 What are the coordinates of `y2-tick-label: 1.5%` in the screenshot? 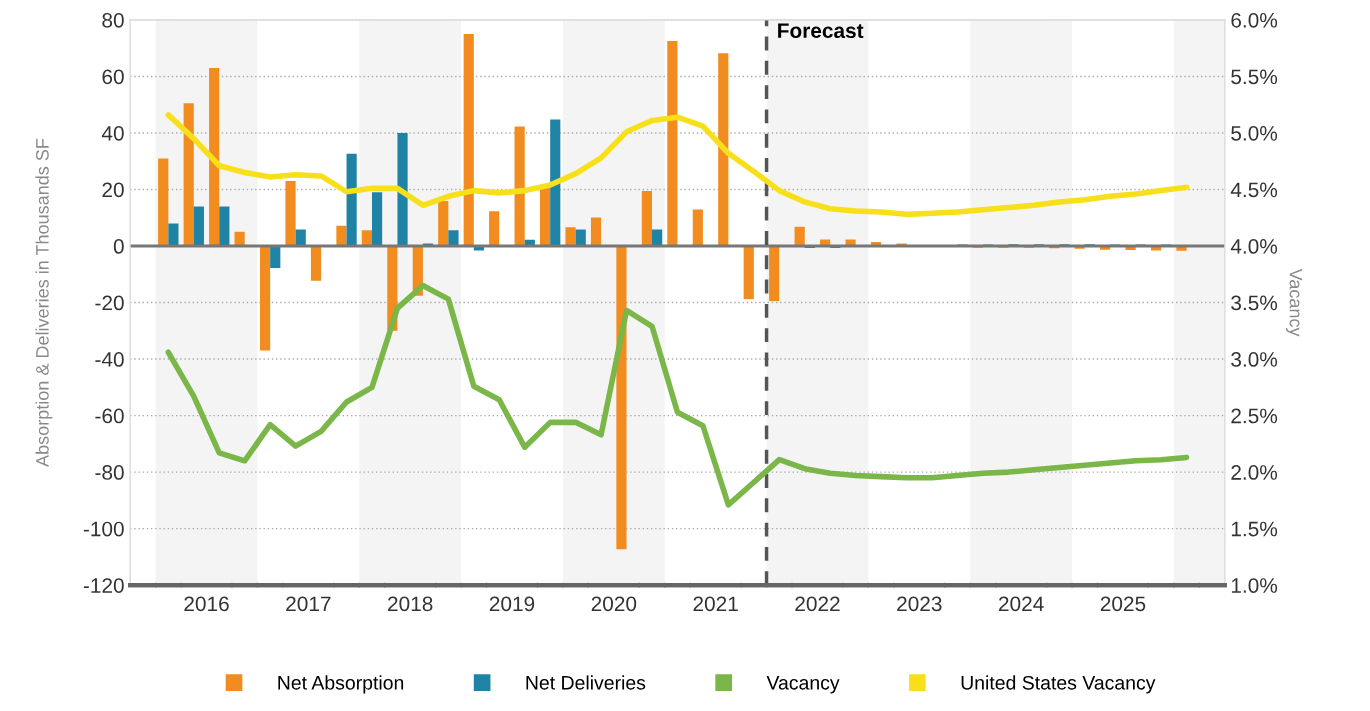 It's located at (1254, 529).